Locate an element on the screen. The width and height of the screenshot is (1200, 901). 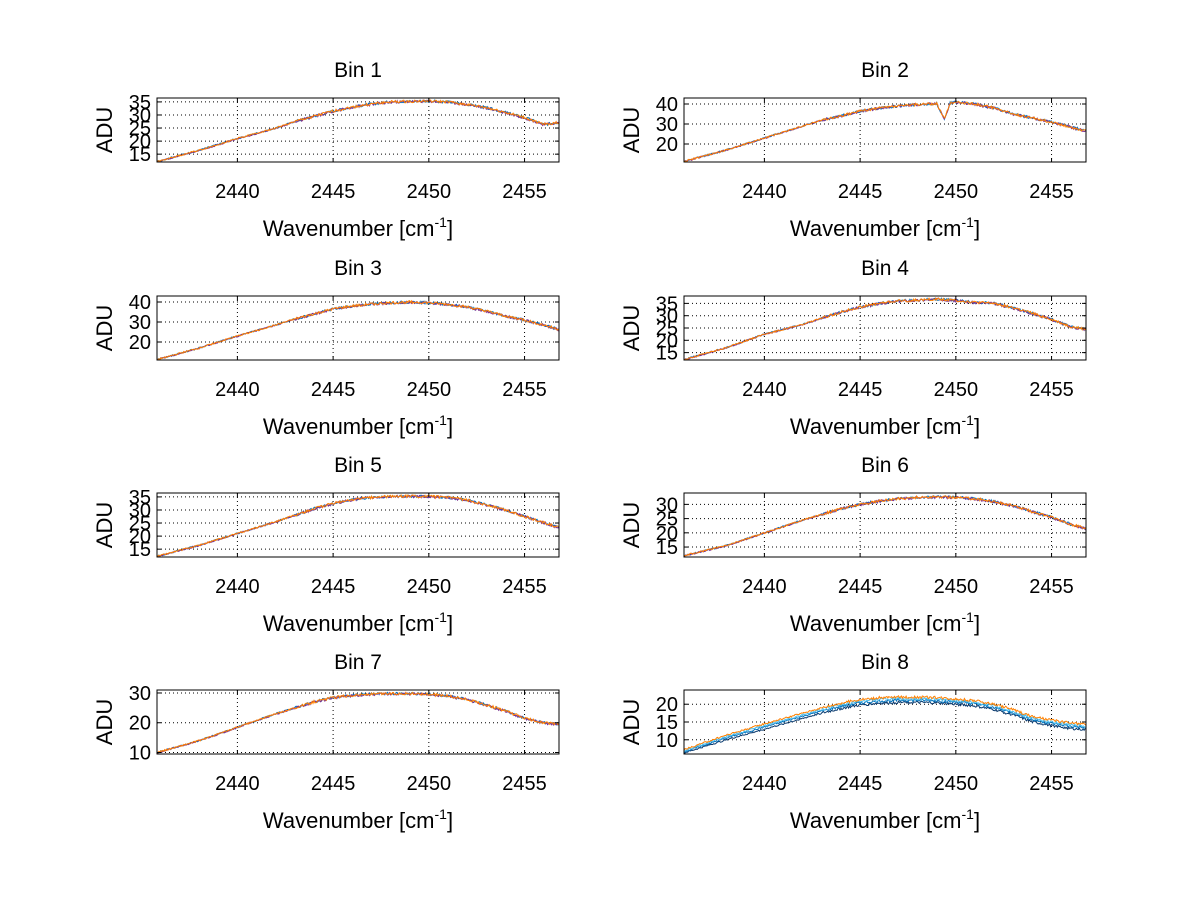
chart-title: Bin 8 is located at coordinates (885, 662).